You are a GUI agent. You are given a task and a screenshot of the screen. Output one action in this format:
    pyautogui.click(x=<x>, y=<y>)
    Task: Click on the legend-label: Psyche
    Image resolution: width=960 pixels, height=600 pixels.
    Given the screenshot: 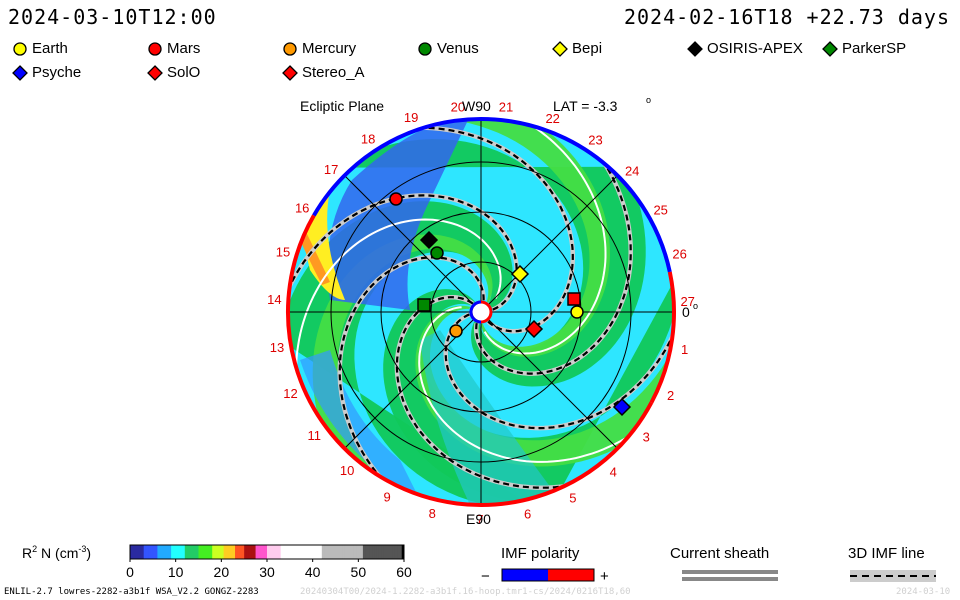 What is the action you would take?
    pyautogui.click(x=57, y=72)
    